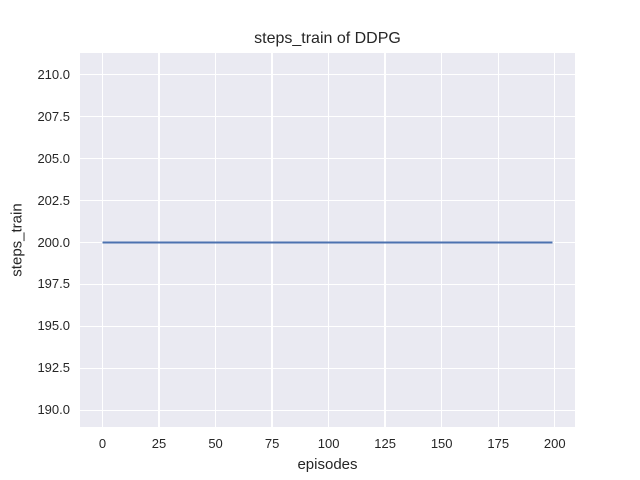  Describe the element at coordinates (385, 443) in the screenshot. I see `x-tick-label: 125` at that location.